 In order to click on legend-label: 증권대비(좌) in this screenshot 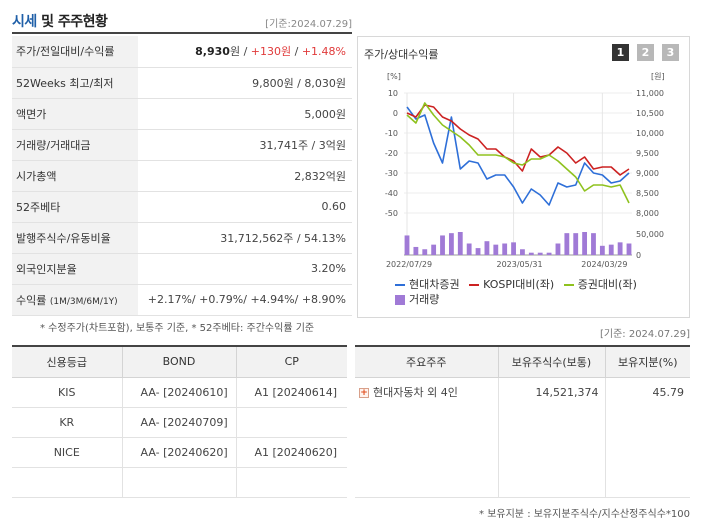, I will do `click(607, 284)`.